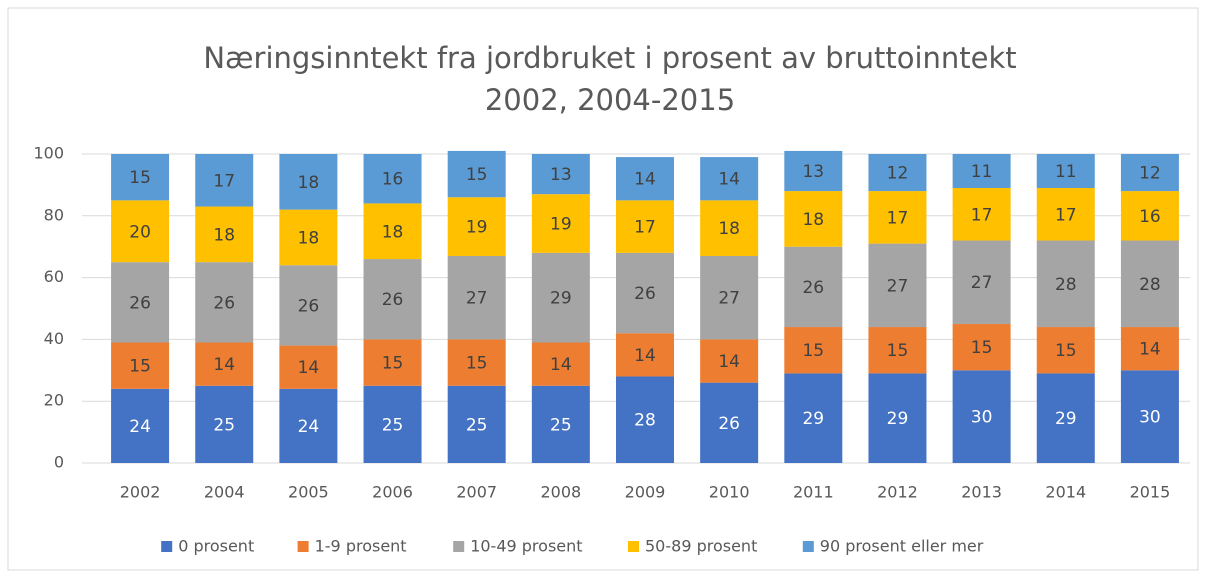  Describe the element at coordinates (813, 492) in the screenshot. I see `x-tick-label: 2011` at that location.